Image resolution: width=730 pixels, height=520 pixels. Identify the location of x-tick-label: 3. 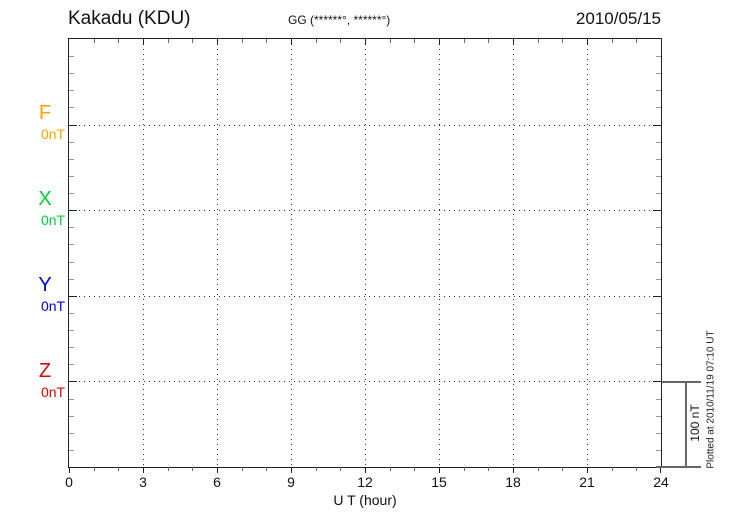
(143, 482).